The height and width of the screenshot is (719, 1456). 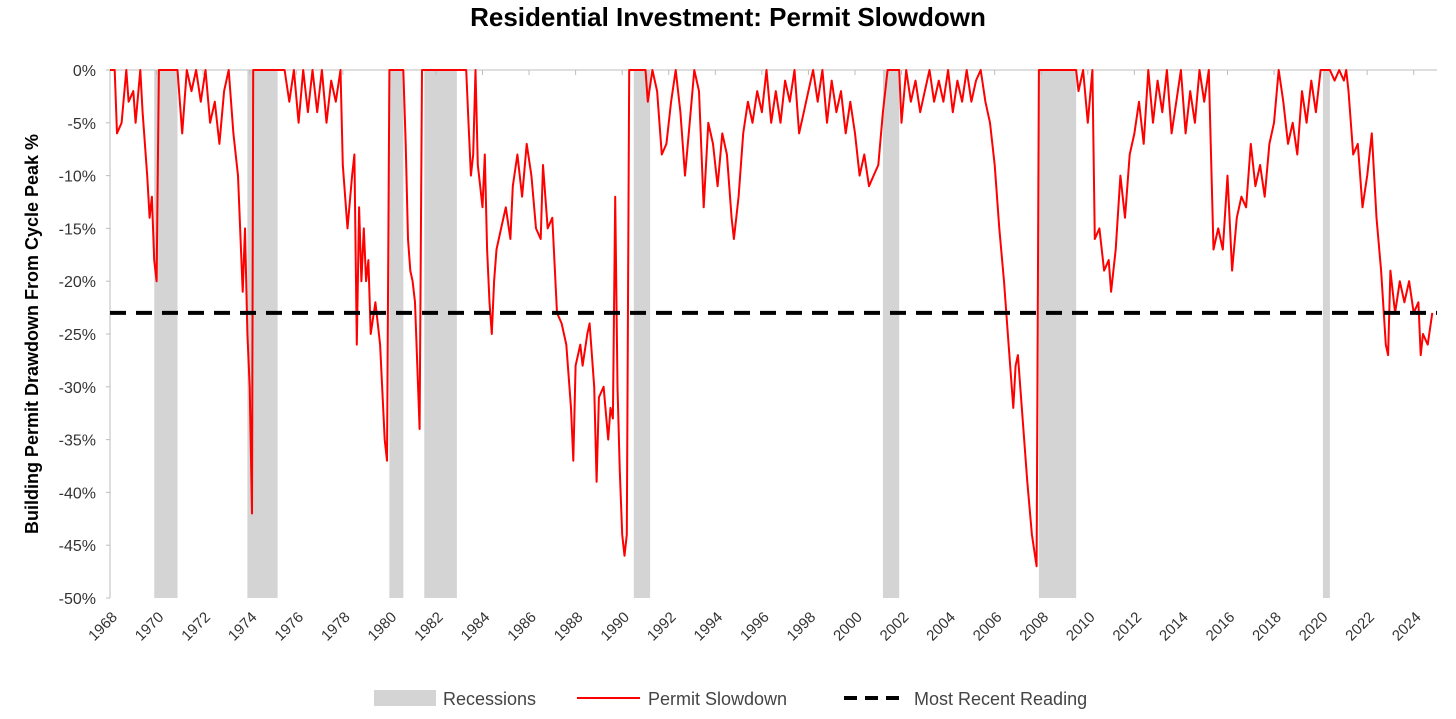 What do you see at coordinates (476, 627) in the screenshot?
I see `x-tick-label: 1984` at bounding box center [476, 627].